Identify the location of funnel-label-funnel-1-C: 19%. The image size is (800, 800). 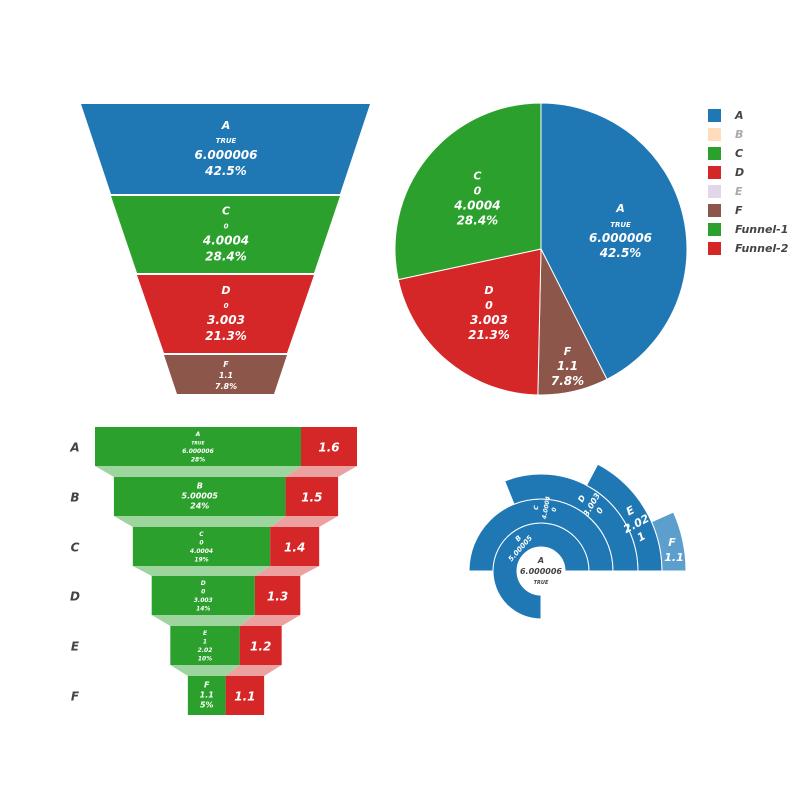
(201, 559).